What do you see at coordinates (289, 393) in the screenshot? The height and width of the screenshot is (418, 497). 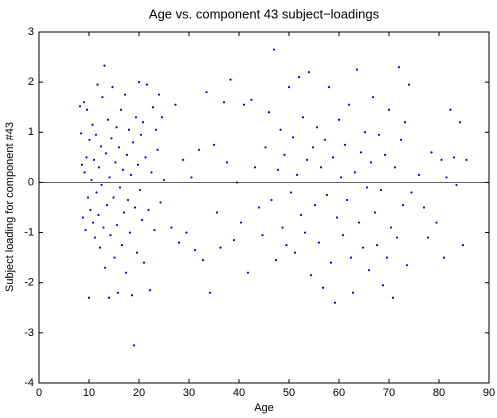 I see `x-tick-label: 50` at bounding box center [289, 393].